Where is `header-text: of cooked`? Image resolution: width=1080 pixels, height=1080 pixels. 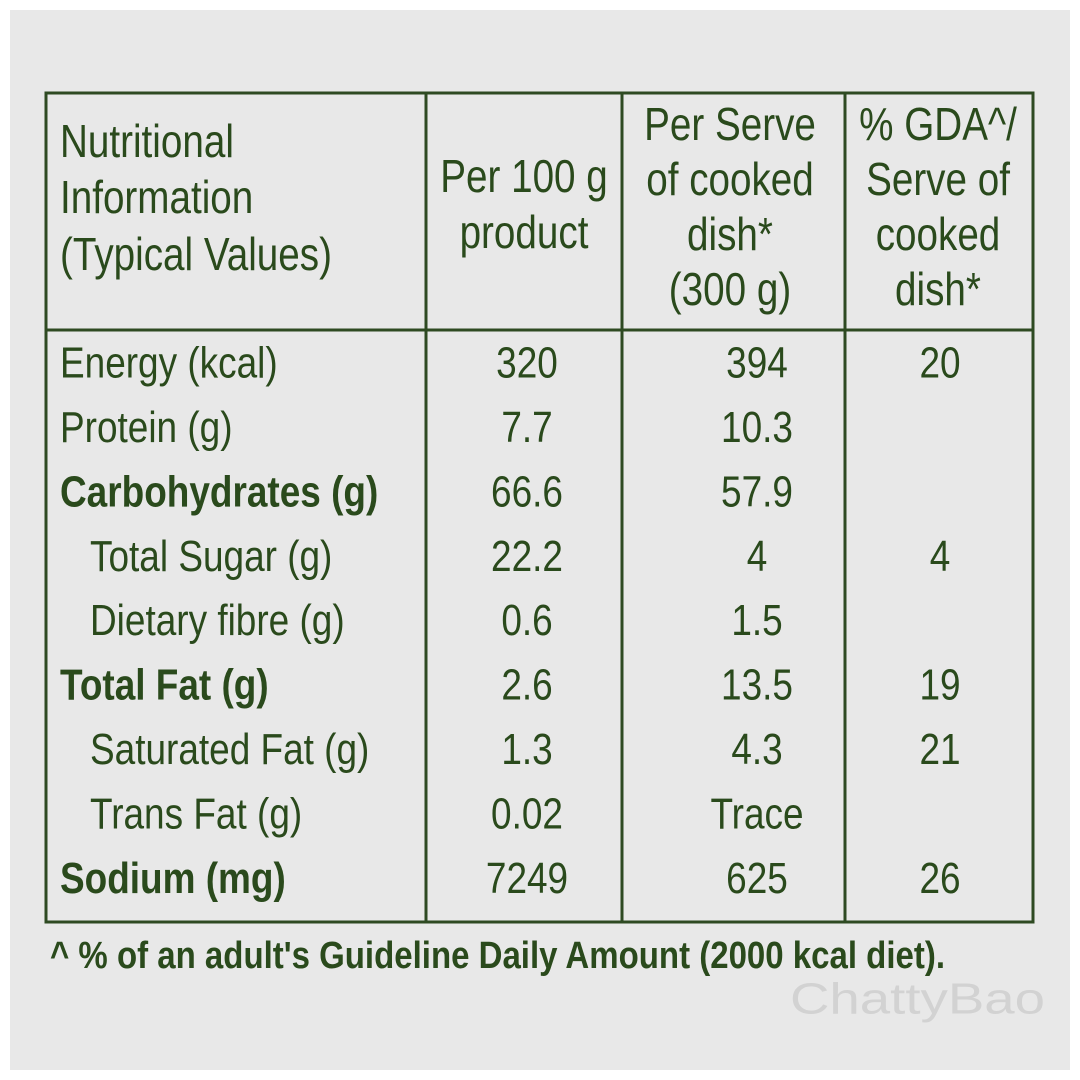 header-text: of cooked is located at coordinates (730, 179).